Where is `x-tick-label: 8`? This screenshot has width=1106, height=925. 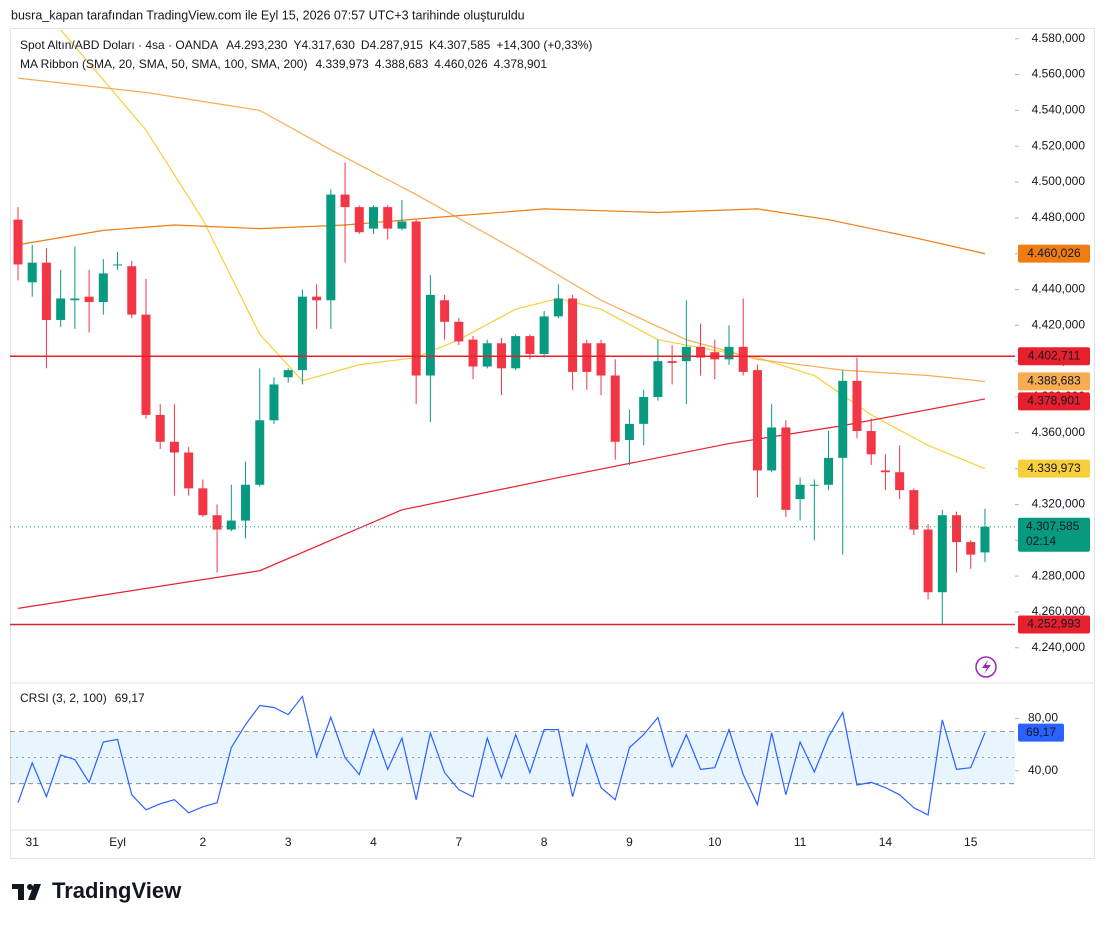 x-tick-label: 8 is located at coordinates (544, 842).